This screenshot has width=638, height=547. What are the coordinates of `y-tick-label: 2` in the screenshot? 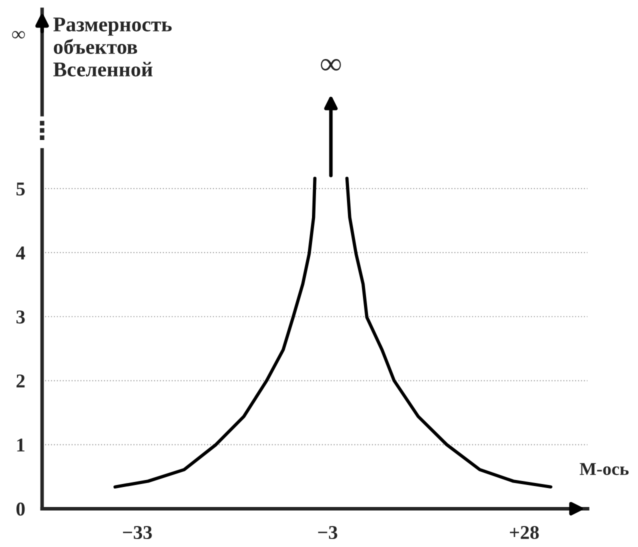 It's located at (20, 381).